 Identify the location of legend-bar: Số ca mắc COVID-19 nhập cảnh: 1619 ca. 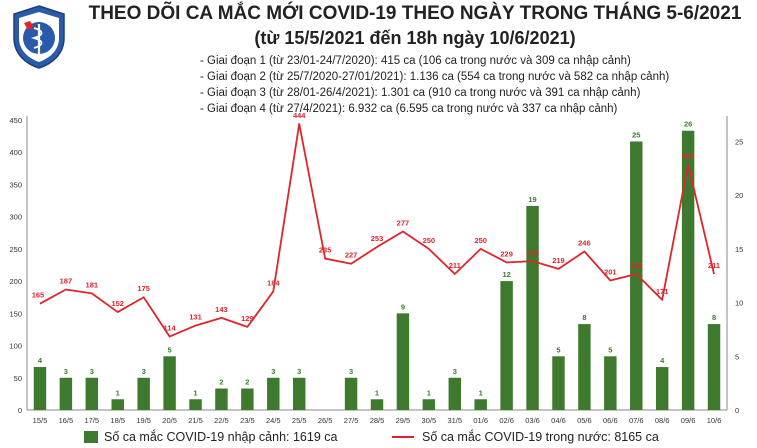
(210, 437).